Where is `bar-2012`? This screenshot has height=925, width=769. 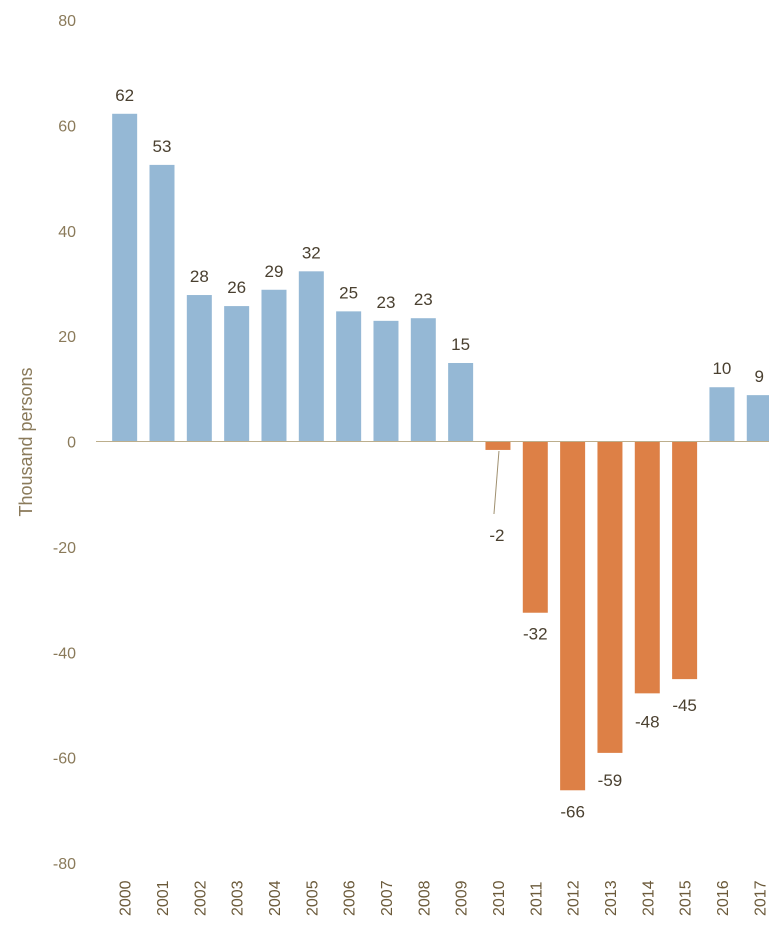
bar-2012 is located at coordinates (573, 616).